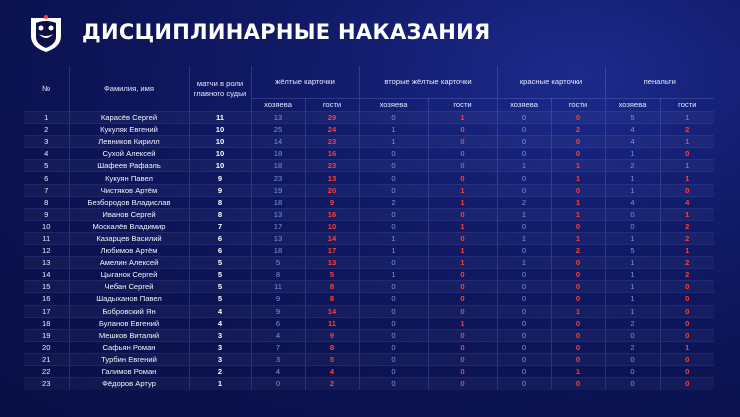 This screenshot has width=740, height=417. What do you see at coordinates (129, 153) in the screenshot?
I see `cell-name: Сухой Алексей` at bounding box center [129, 153].